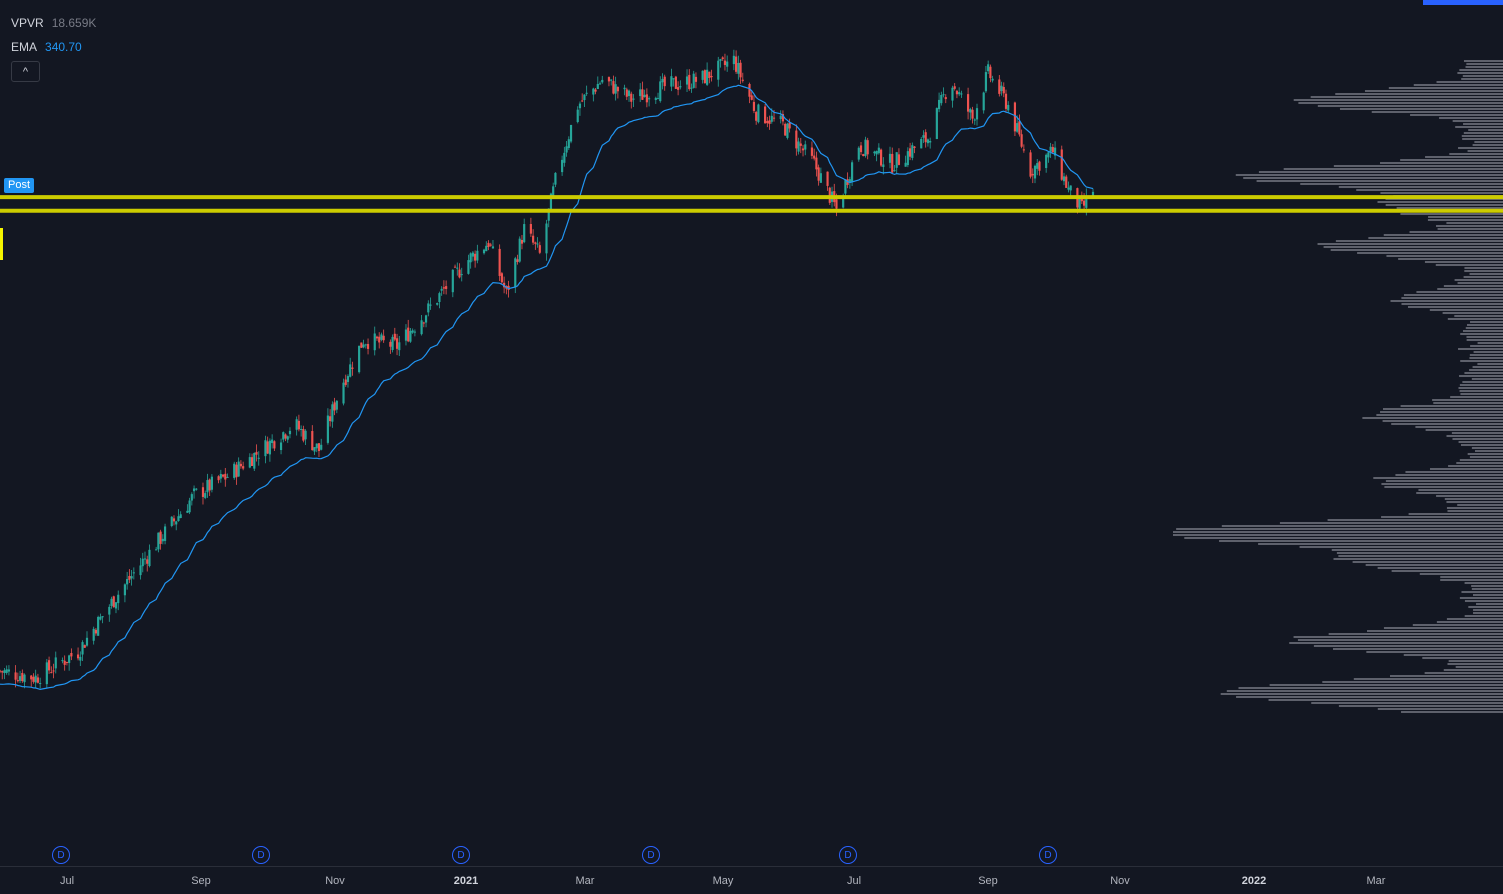 The image size is (1503, 894). I want to click on time-tick-may: May, so click(723, 881).